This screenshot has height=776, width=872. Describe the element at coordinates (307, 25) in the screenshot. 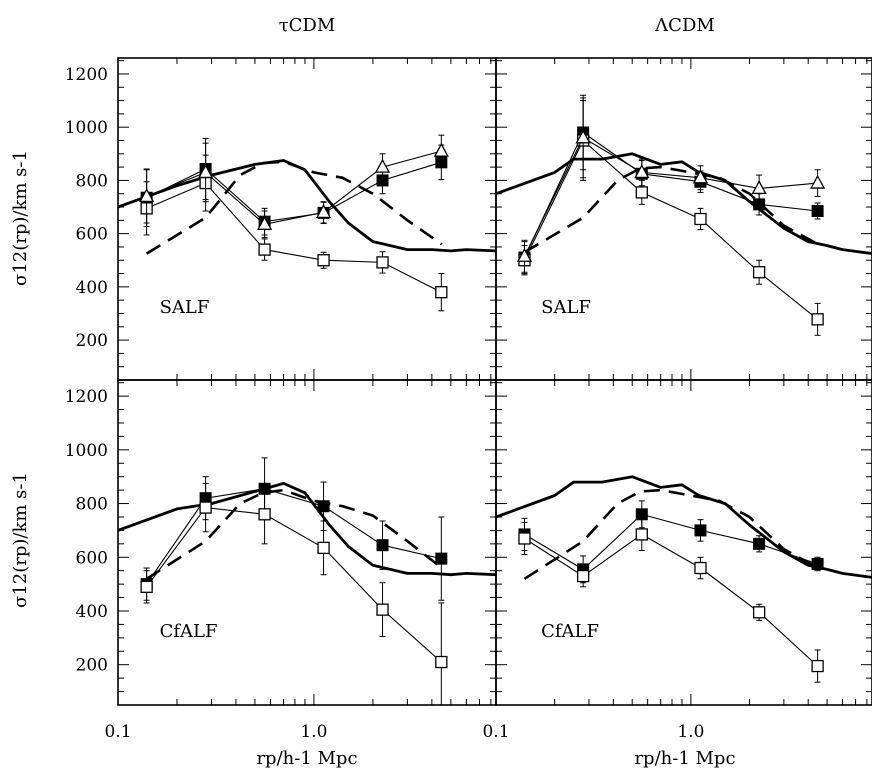

I see `title-tcdm: τCDM` at that location.